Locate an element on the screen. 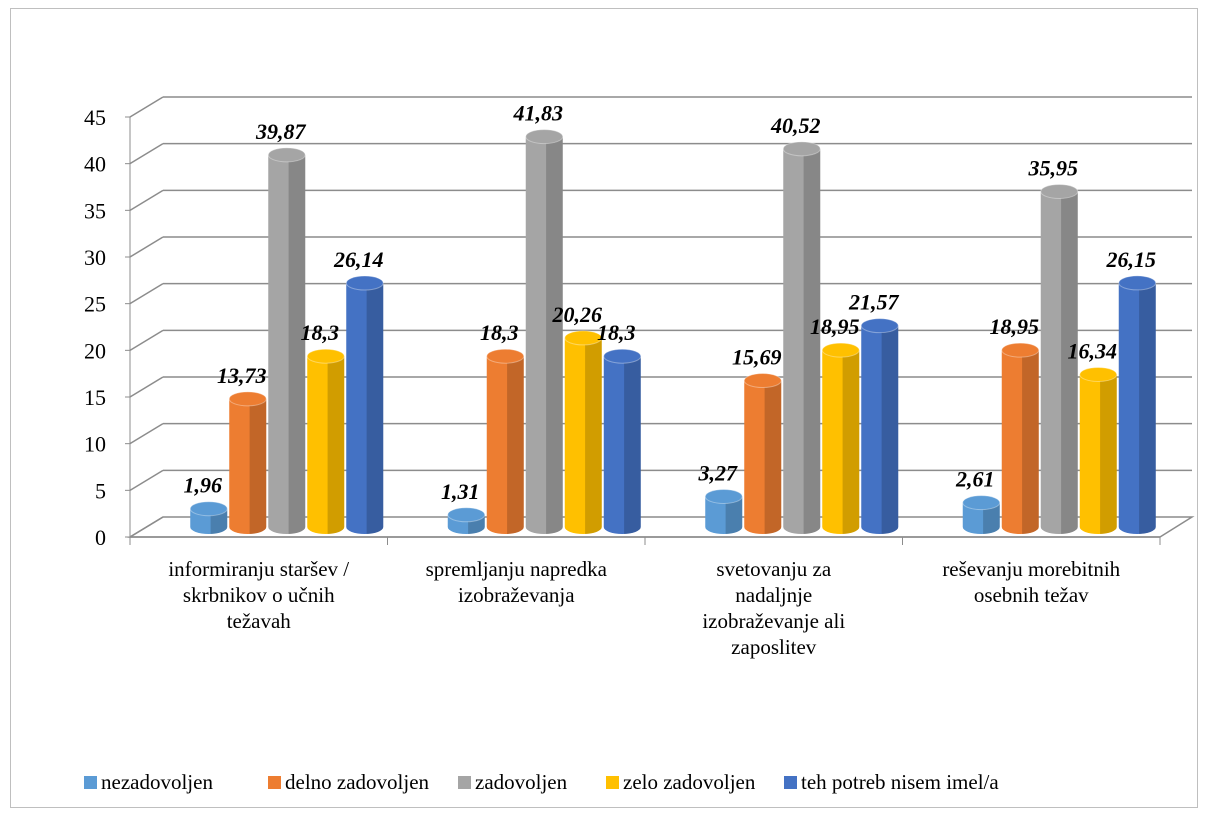  x-category-label: izobraževanje ali is located at coordinates (773, 621).